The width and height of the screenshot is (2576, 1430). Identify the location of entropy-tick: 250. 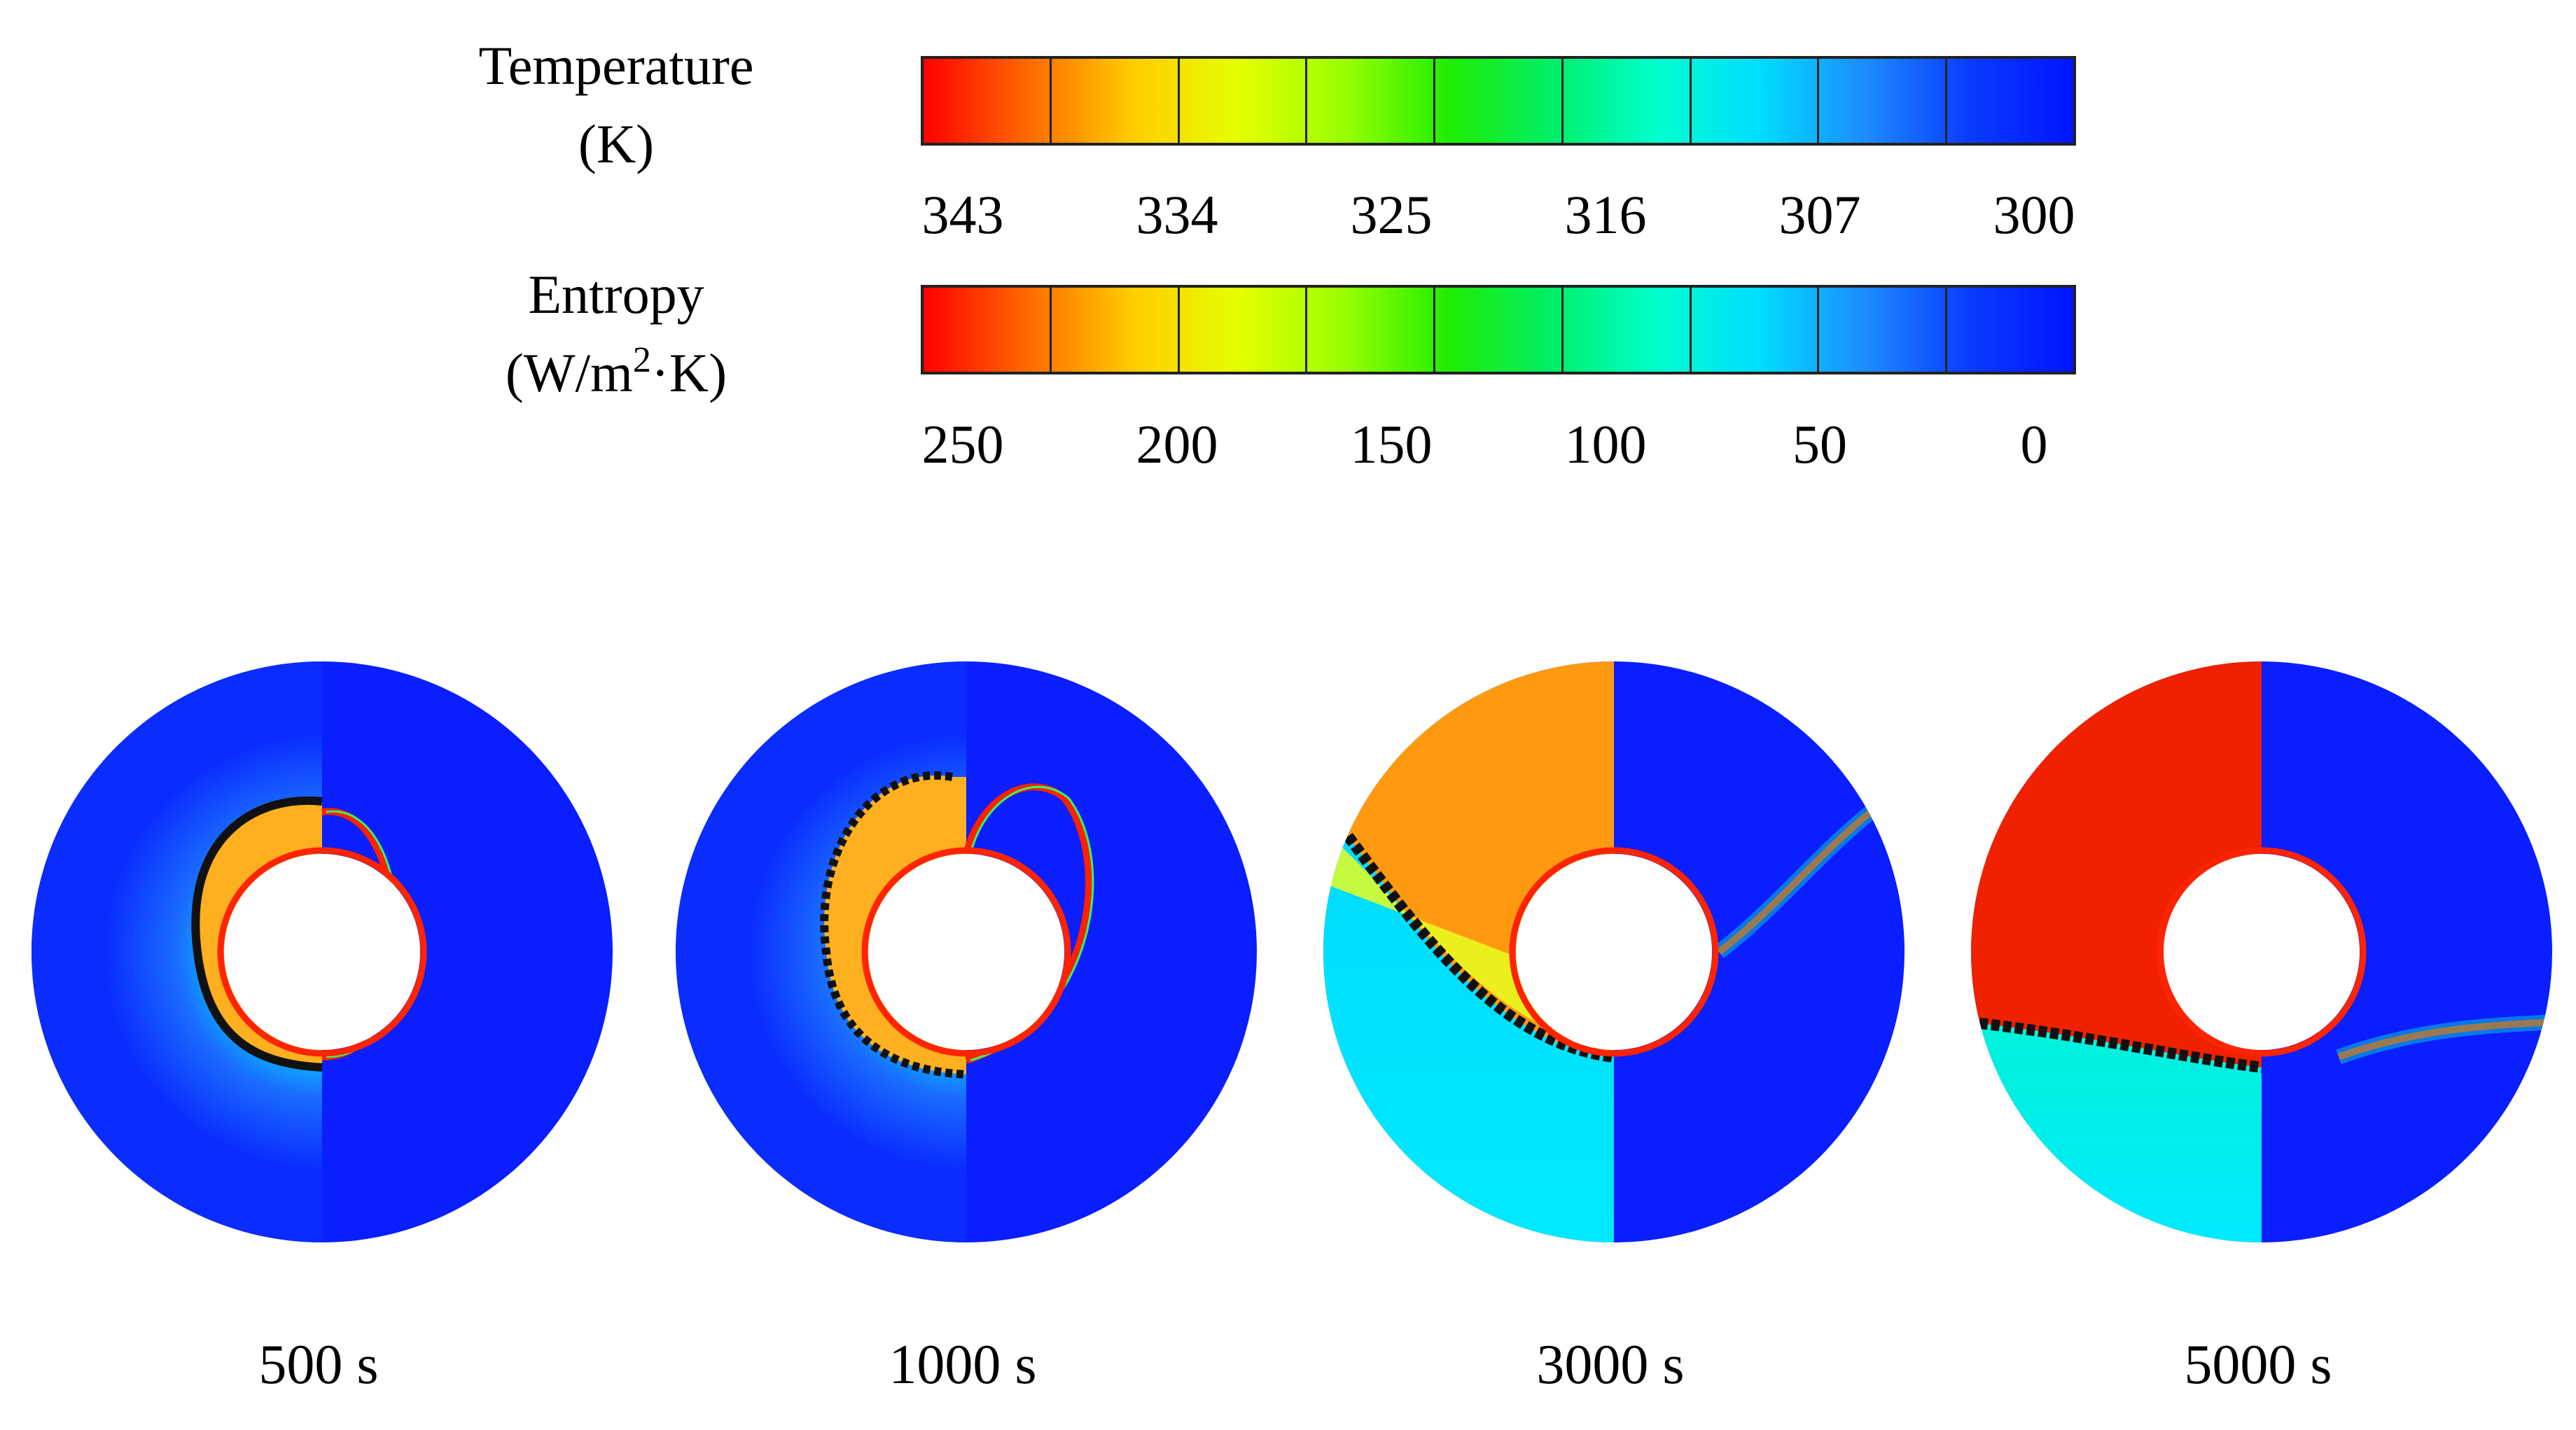
(962, 444).